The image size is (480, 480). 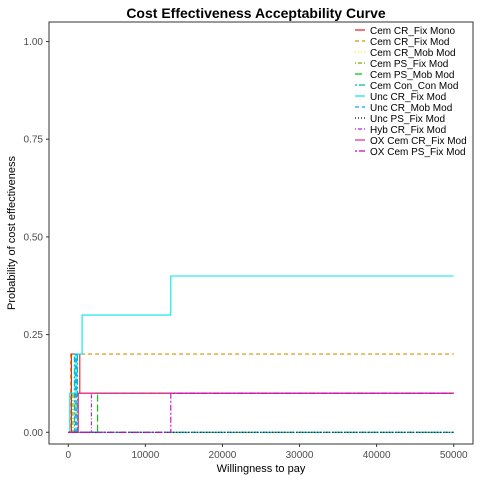 I want to click on y-tick-label: 0.50, so click(x=34, y=237).